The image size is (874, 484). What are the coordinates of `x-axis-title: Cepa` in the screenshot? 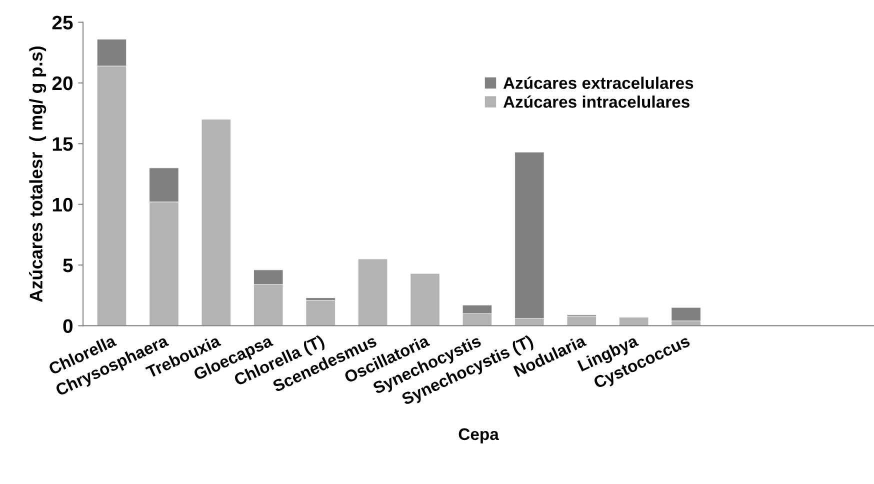 It's located at (478, 436).